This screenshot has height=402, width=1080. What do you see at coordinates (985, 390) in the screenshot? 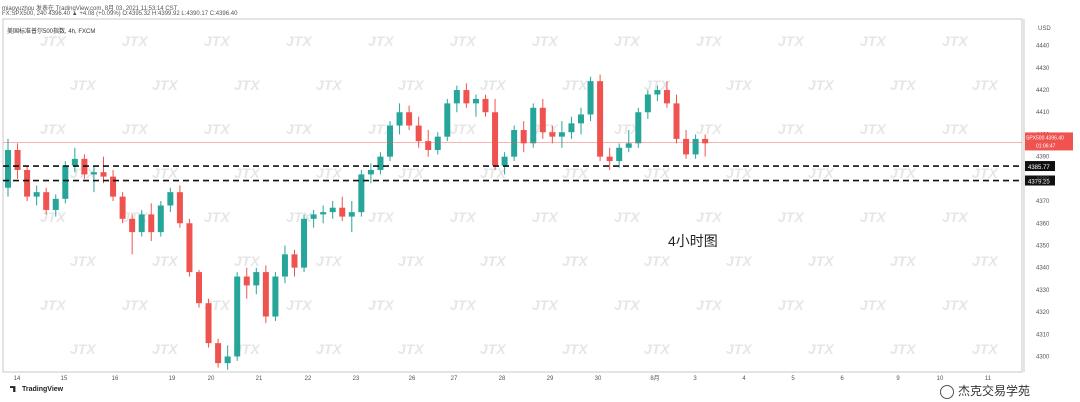
I see `wechat-watermark: 杰克交易学苑` at bounding box center [985, 390].